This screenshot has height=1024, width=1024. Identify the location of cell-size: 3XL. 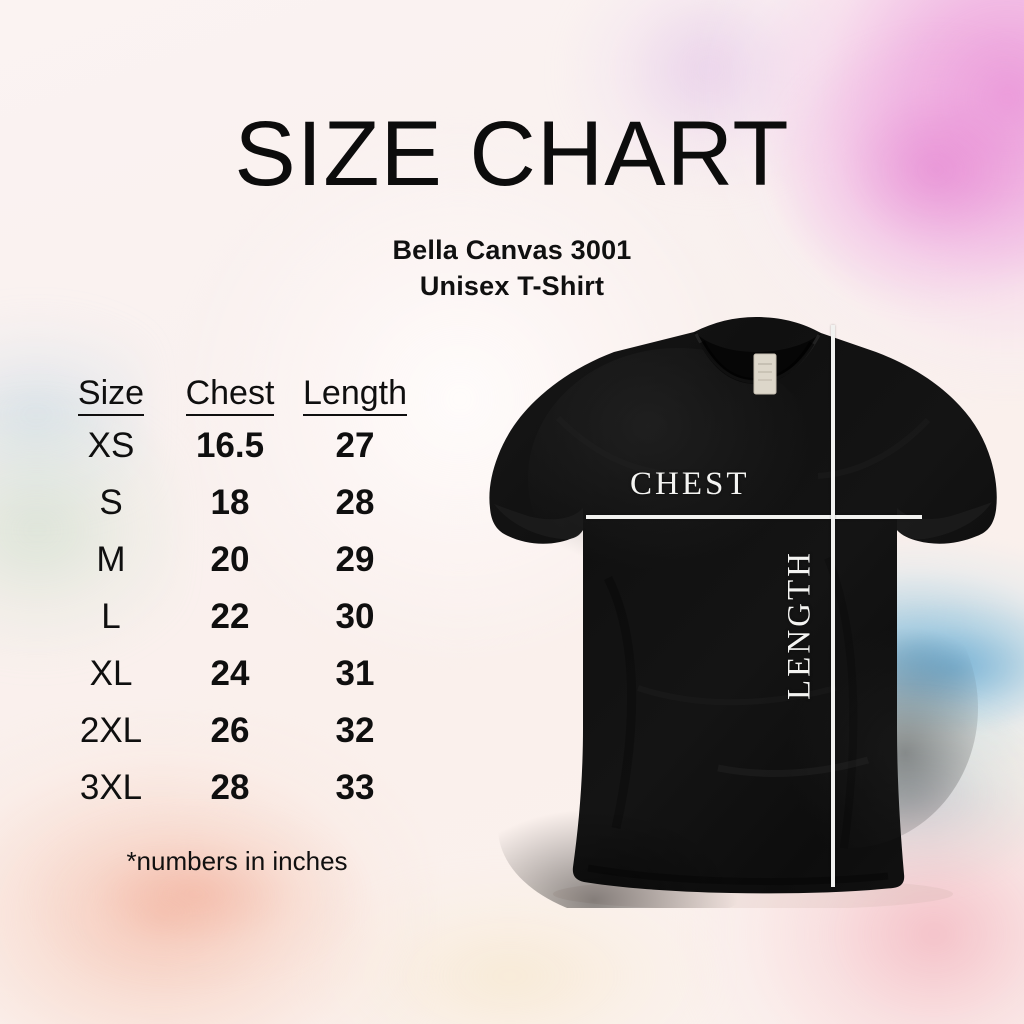
(111, 787).